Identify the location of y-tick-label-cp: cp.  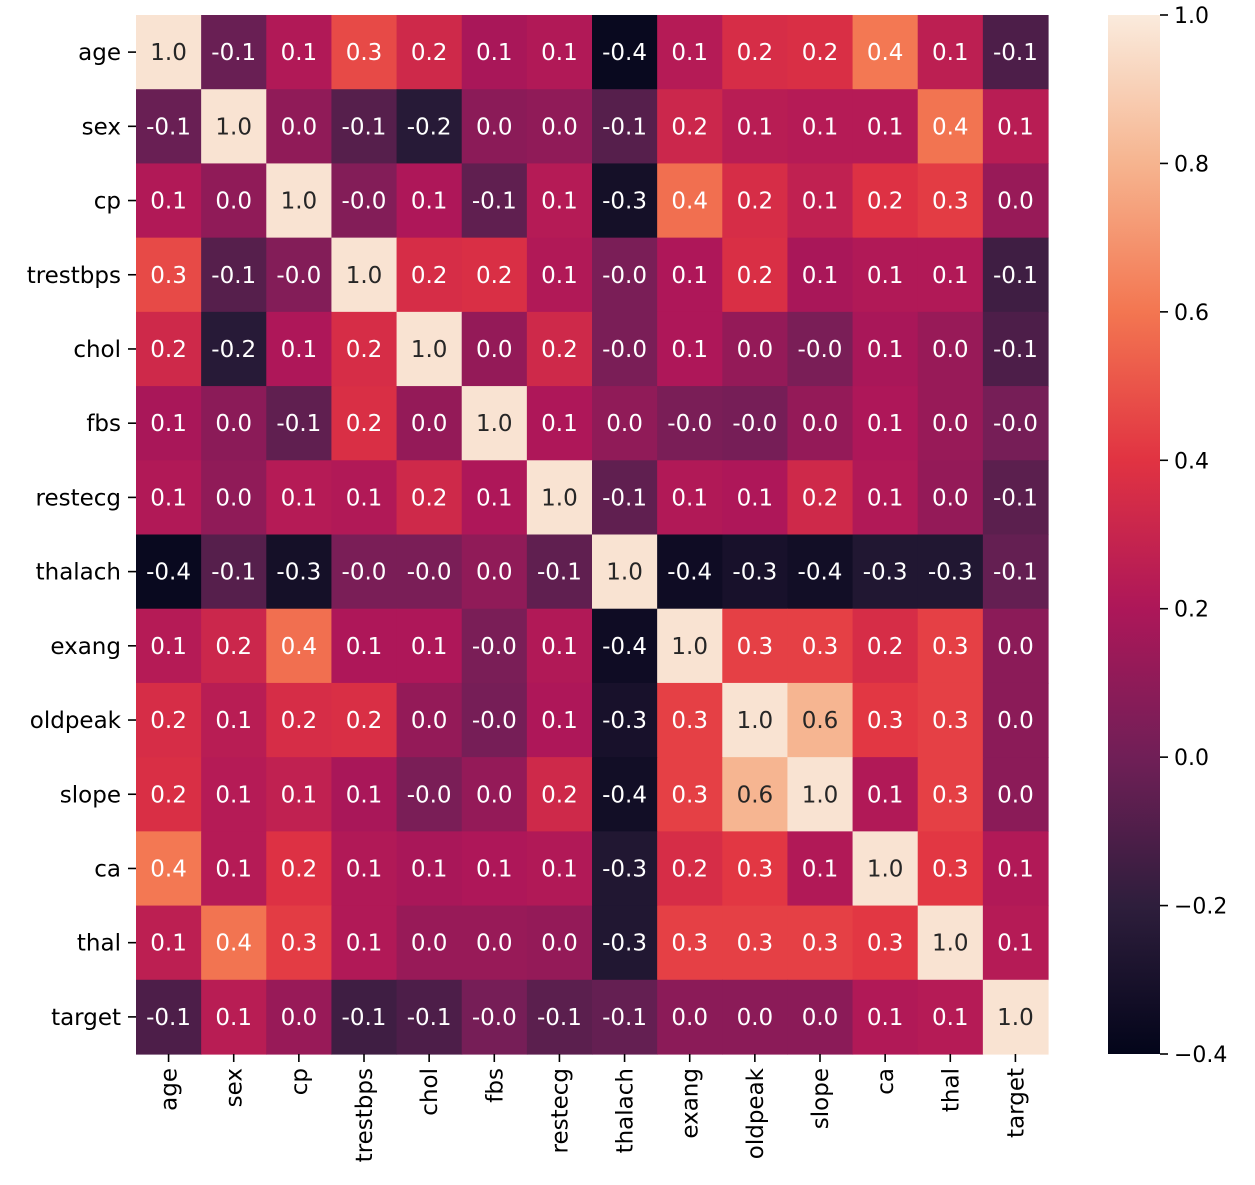
(107, 202).